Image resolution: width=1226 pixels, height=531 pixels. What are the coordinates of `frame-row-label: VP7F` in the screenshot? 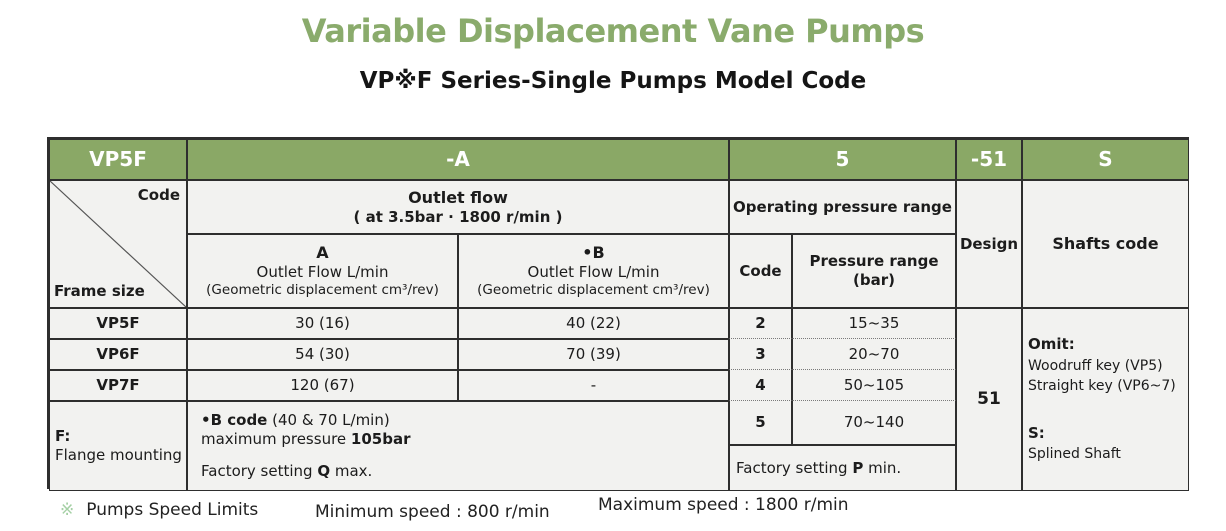 It's located at (118, 385).